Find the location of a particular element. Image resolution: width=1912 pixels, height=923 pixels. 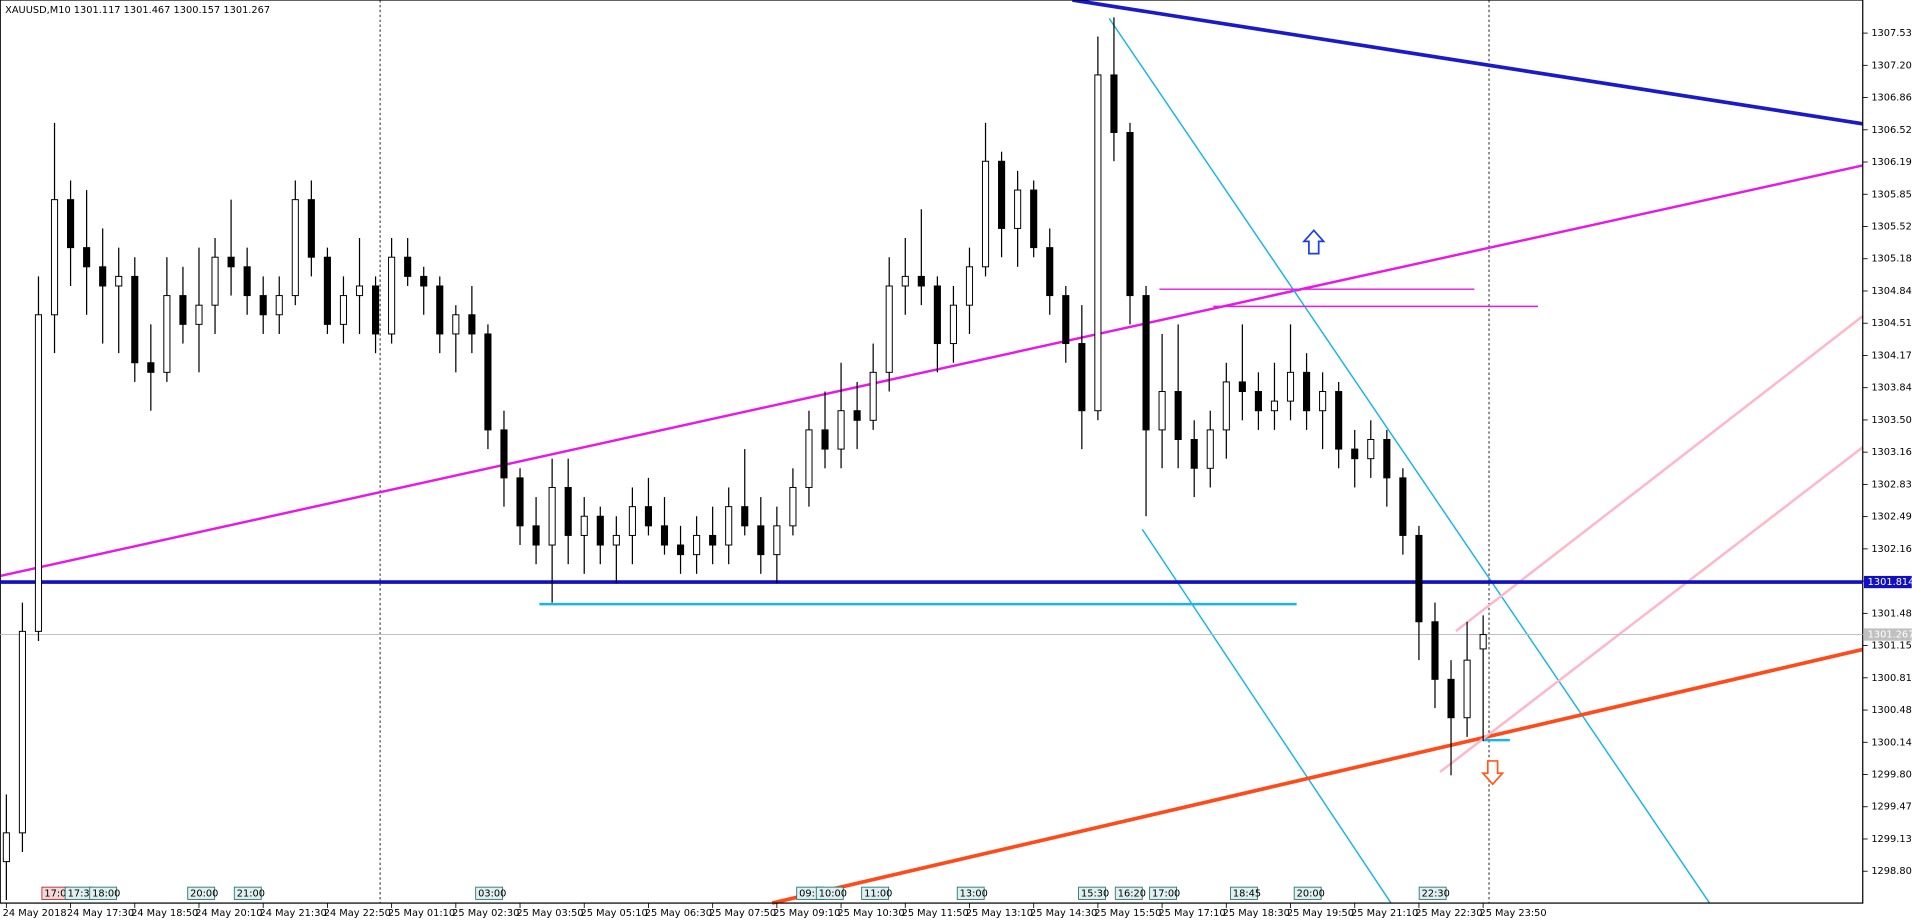

y-tick-label: 1304.848 is located at coordinates (1891, 291).